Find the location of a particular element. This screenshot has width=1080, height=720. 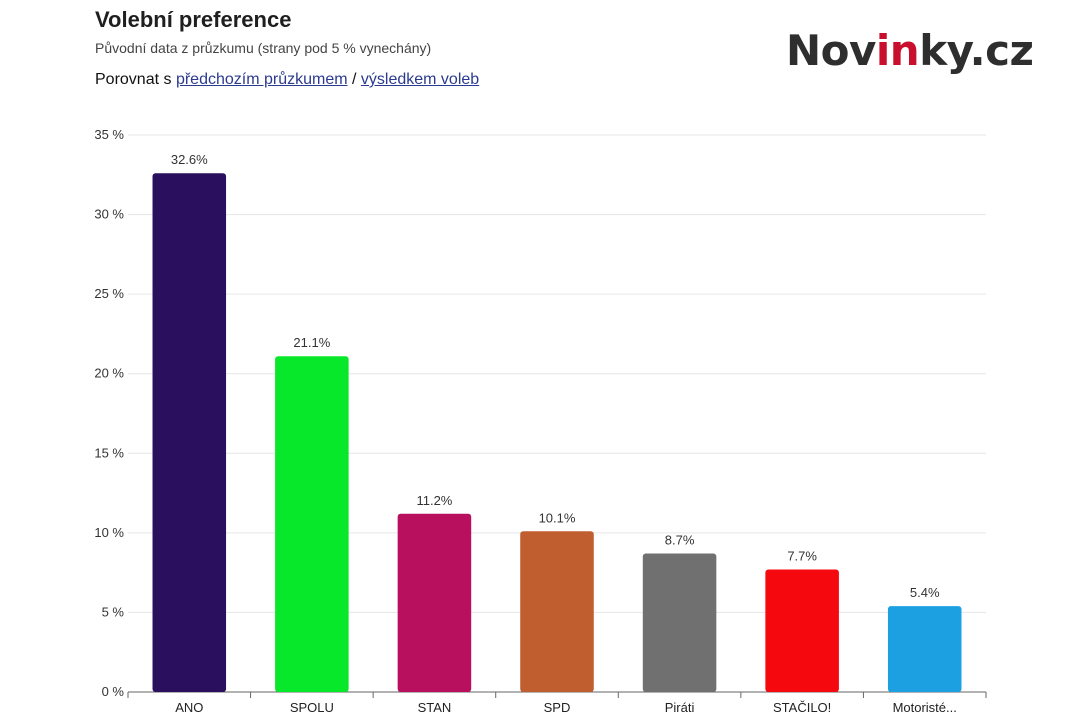

data-label: 8.7% is located at coordinates (680, 540).